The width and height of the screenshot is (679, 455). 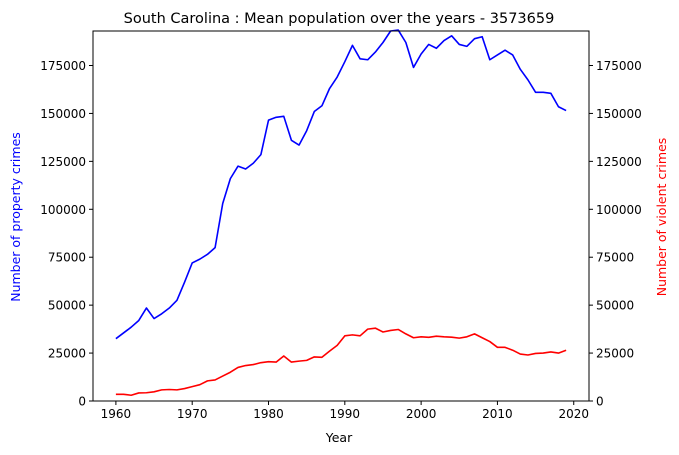 What do you see at coordinates (615, 258) in the screenshot?
I see `right-y-tick-label: 75000` at bounding box center [615, 258].